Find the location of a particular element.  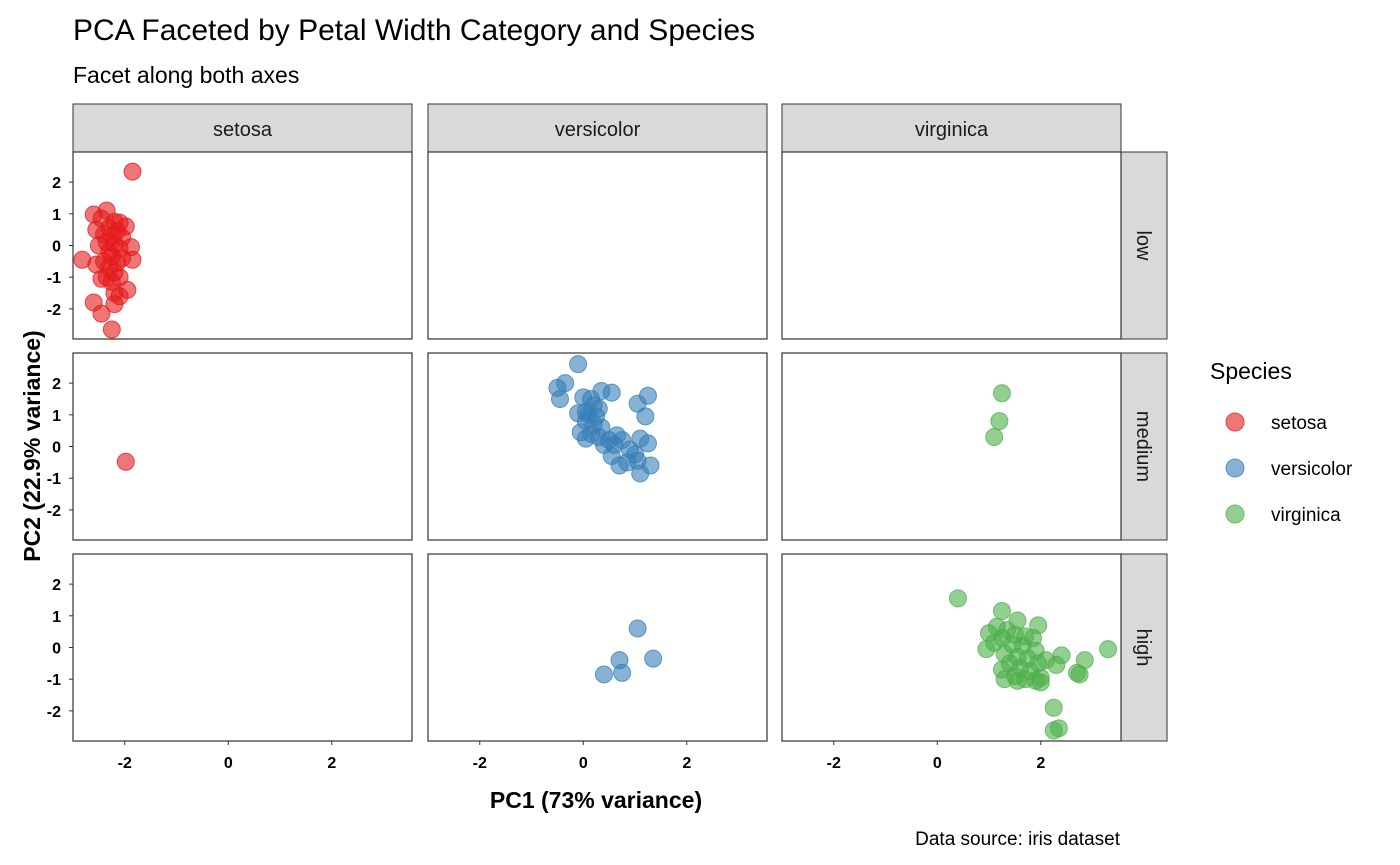

facet-panel-high-virginica is located at coordinates (951, 647).